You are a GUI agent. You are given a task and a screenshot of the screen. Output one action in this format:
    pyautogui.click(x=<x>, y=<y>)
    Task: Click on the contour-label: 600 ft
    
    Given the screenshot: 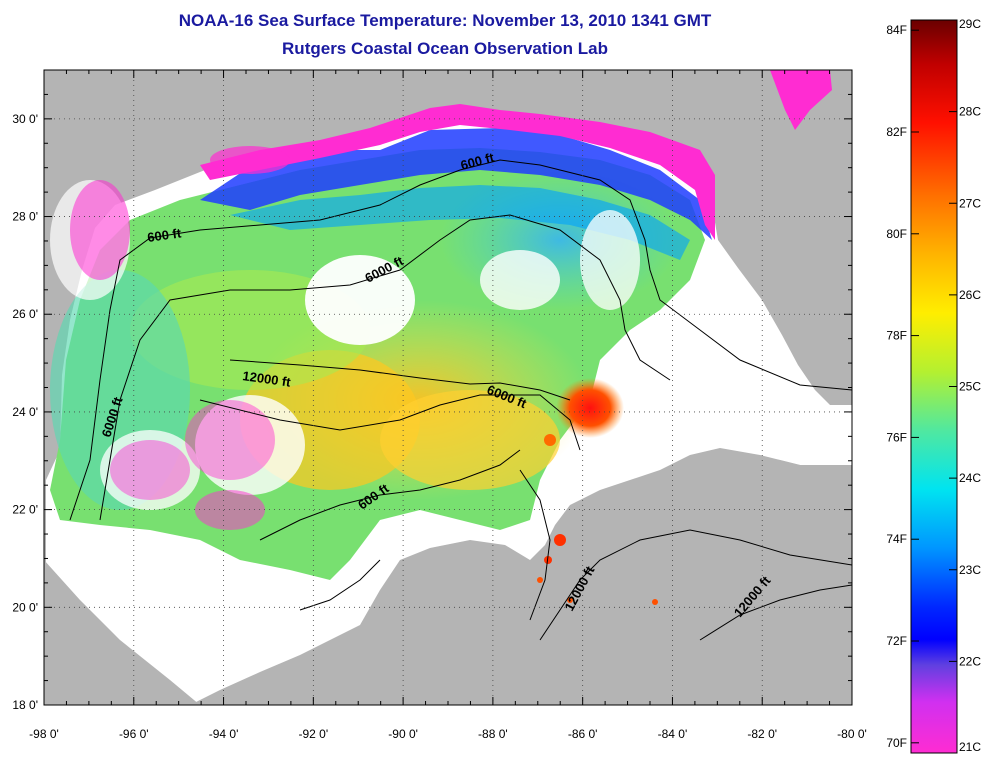 What is the action you would take?
    pyautogui.click(x=164, y=235)
    